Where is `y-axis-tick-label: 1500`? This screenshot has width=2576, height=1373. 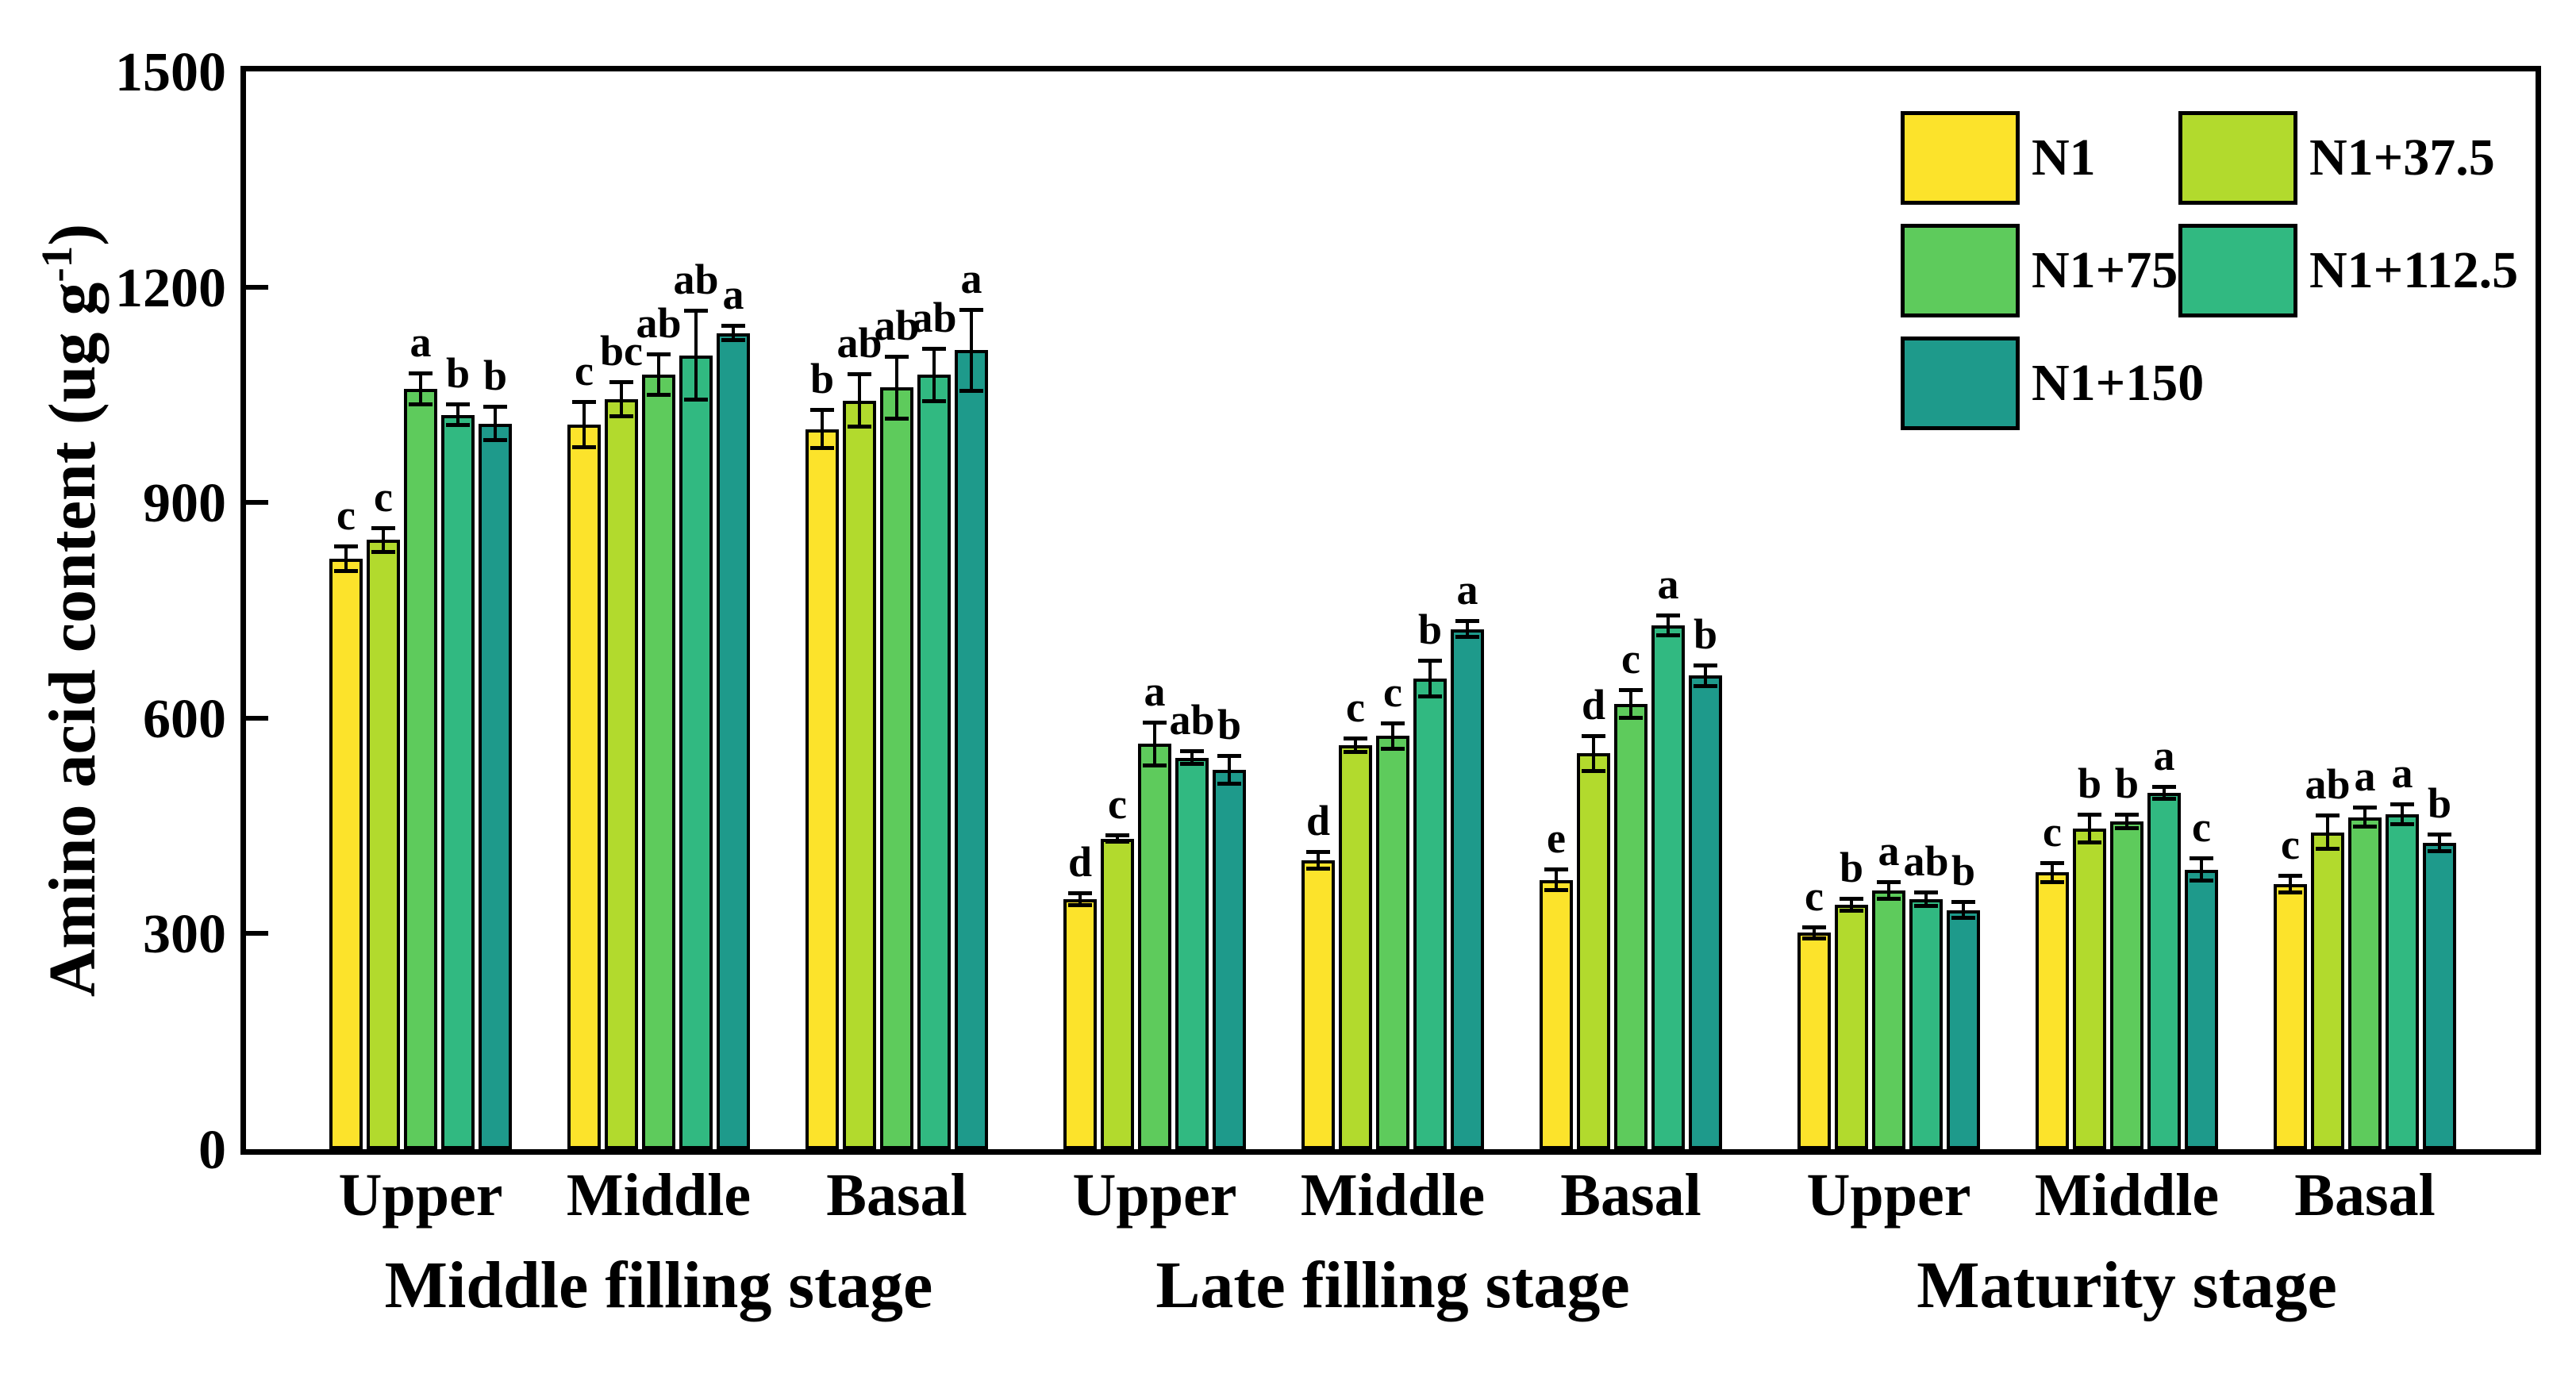 y-axis-tick-label: 1500 is located at coordinates (170, 72).